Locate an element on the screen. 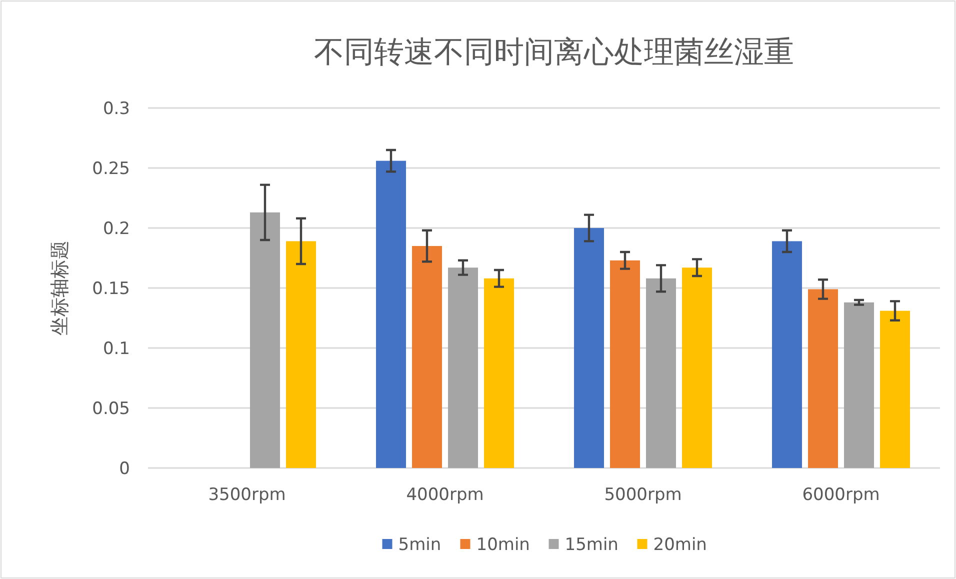  x-tick-label: 4000rpm is located at coordinates (445, 495).